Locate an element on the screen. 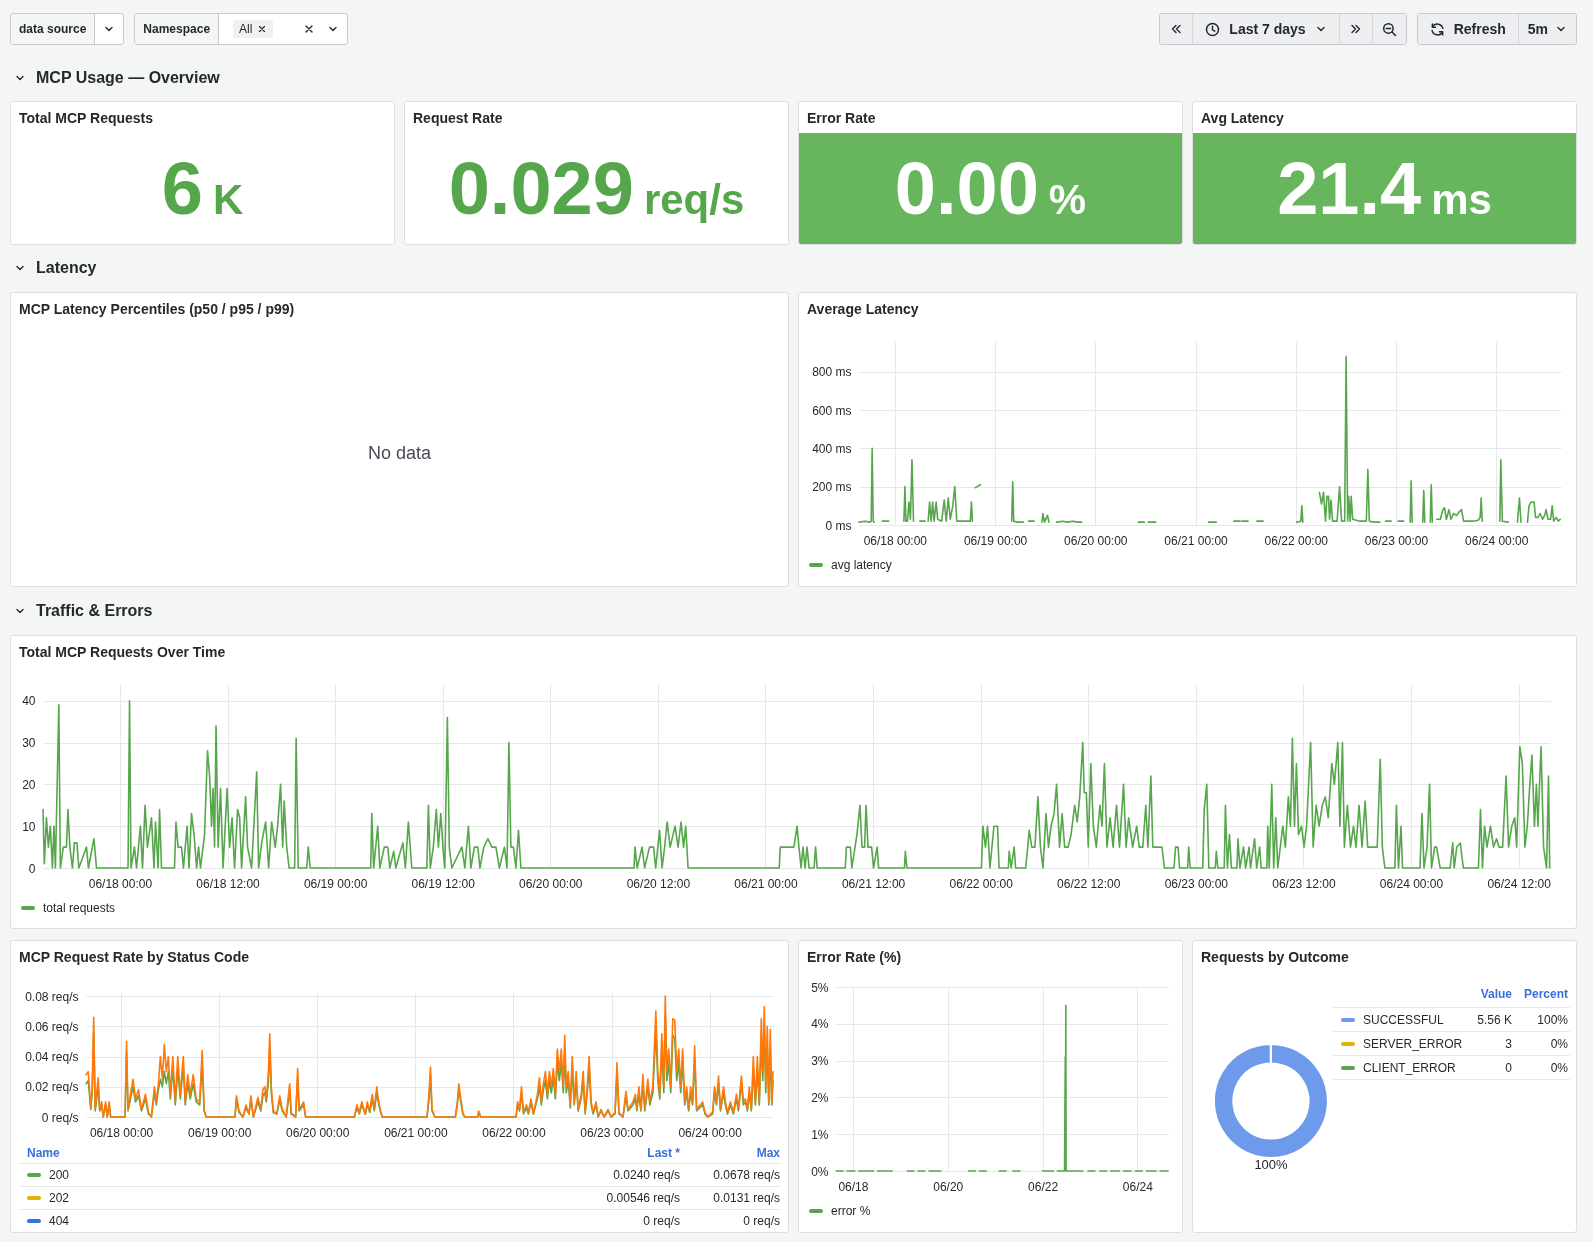 Image resolution: width=1593 pixels, height=1242 pixels. y-tick-label: 20 is located at coordinates (29, 784).